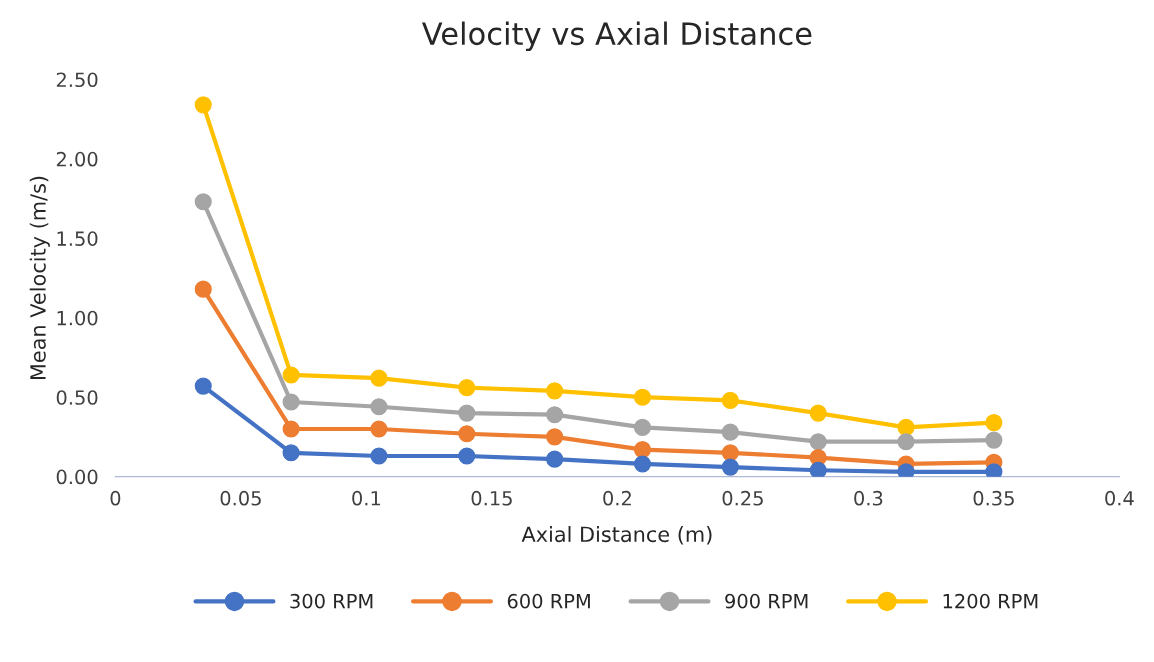 The height and width of the screenshot is (662, 1154). What do you see at coordinates (766, 601) in the screenshot?
I see `legend-label: 900 RPM` at bounding box center [766, 601].